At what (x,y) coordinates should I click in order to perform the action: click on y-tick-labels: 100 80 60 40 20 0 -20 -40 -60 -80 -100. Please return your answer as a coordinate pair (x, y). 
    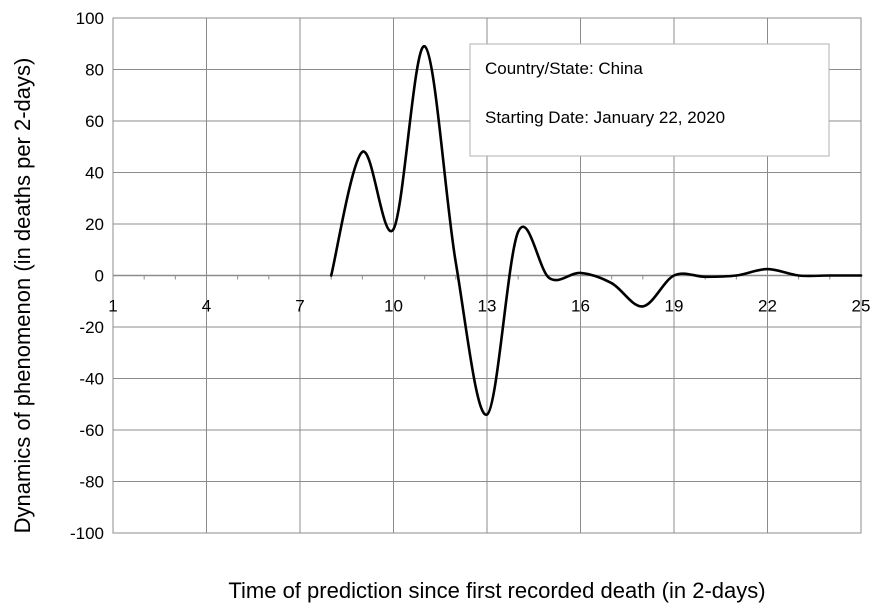
    Looking at the image, I should click on (87, 276).